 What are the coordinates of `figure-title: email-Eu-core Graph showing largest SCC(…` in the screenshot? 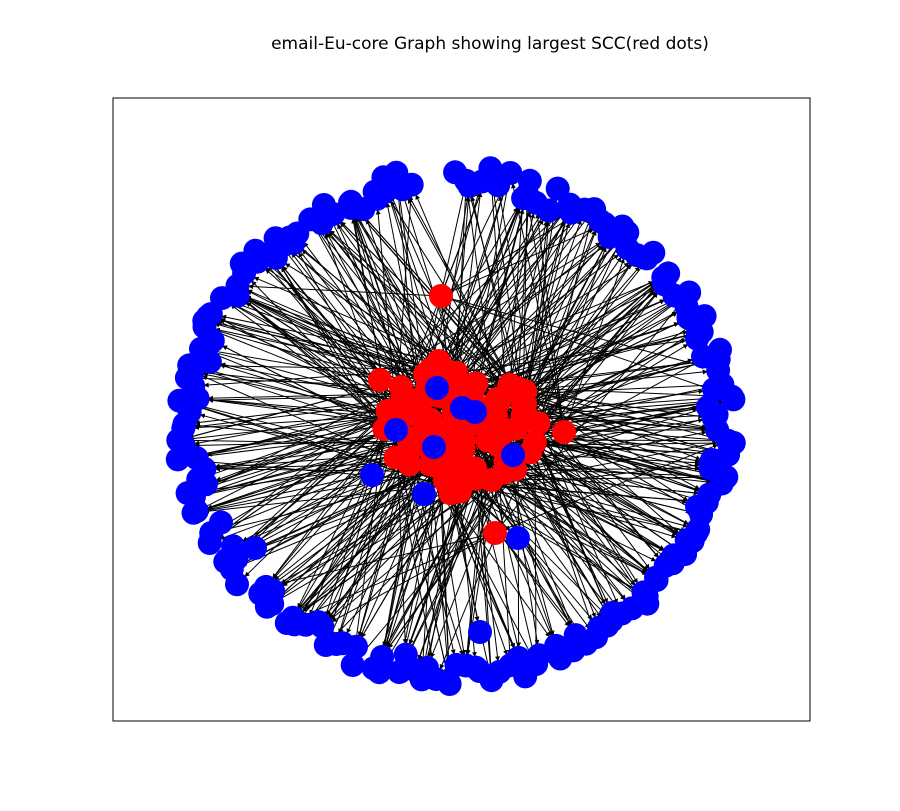 It's located at (490, 44).